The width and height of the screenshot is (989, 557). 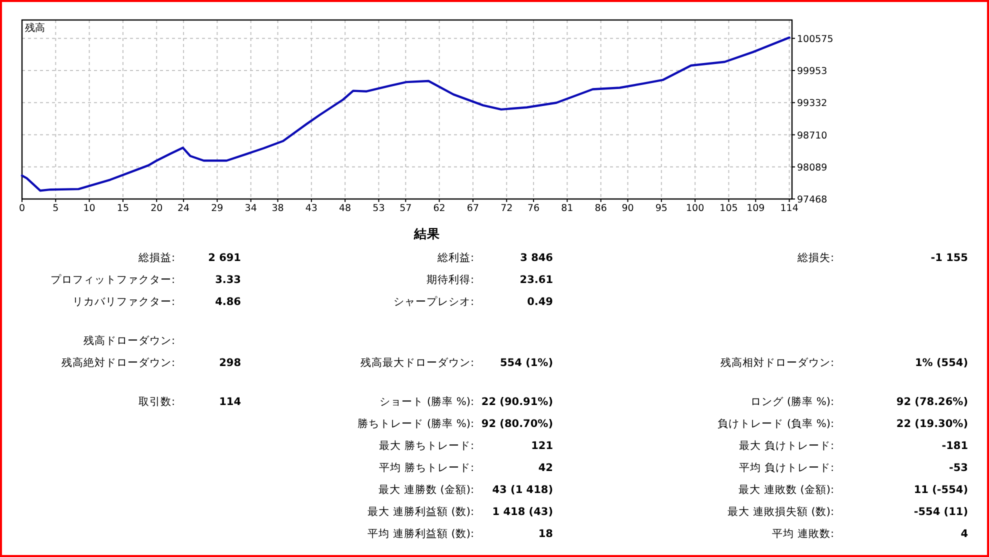 I want to click on text: 4, so click(x=964, y=534).